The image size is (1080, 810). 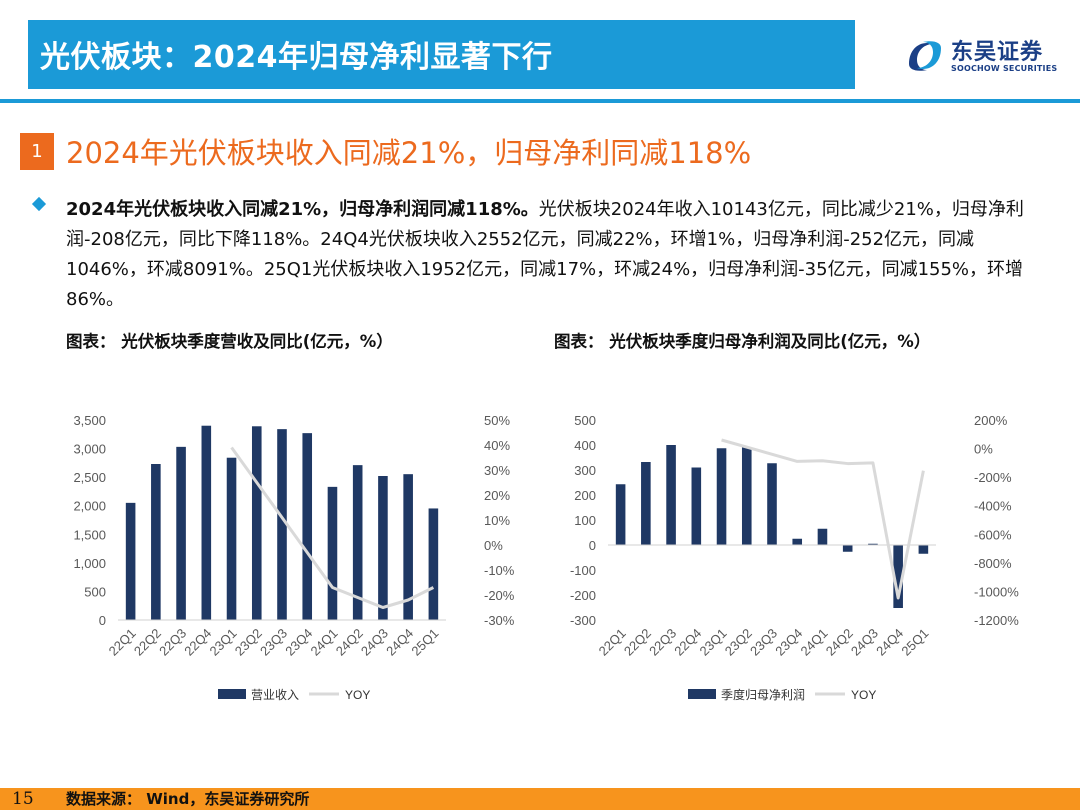 I want to click on footer-band, so click(x=540, y=799).